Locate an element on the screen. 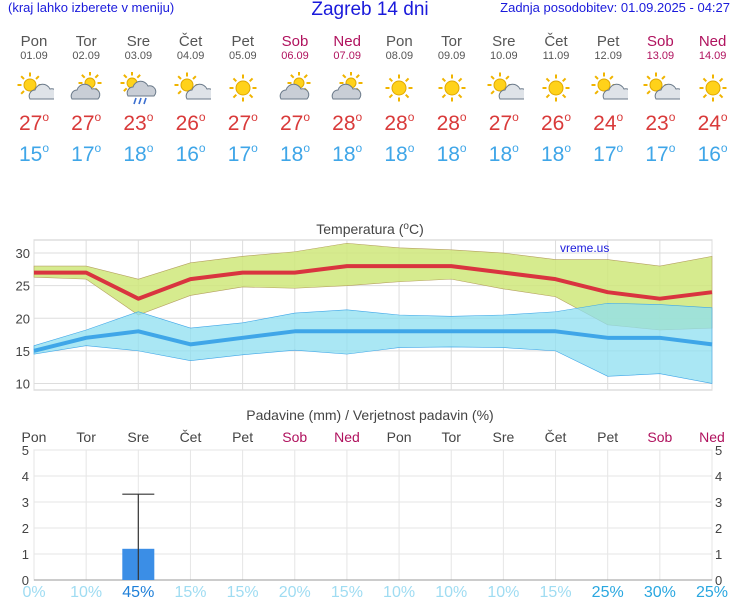  day-header: Čet 11.09 is located at coordinates (556, 48).